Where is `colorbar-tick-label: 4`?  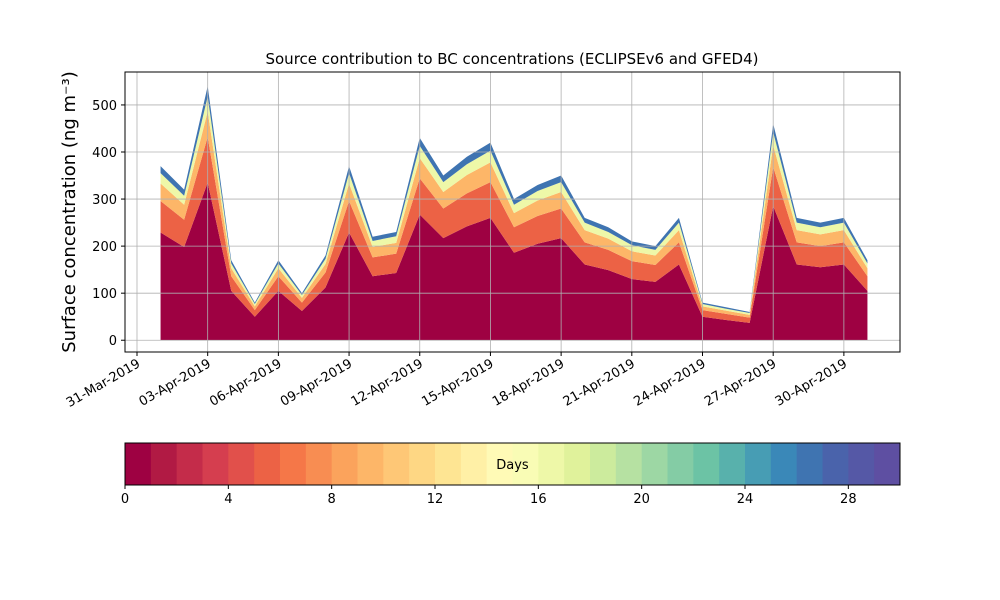
colorbar-tick-label: 4 is located at coordinates (228, 499).